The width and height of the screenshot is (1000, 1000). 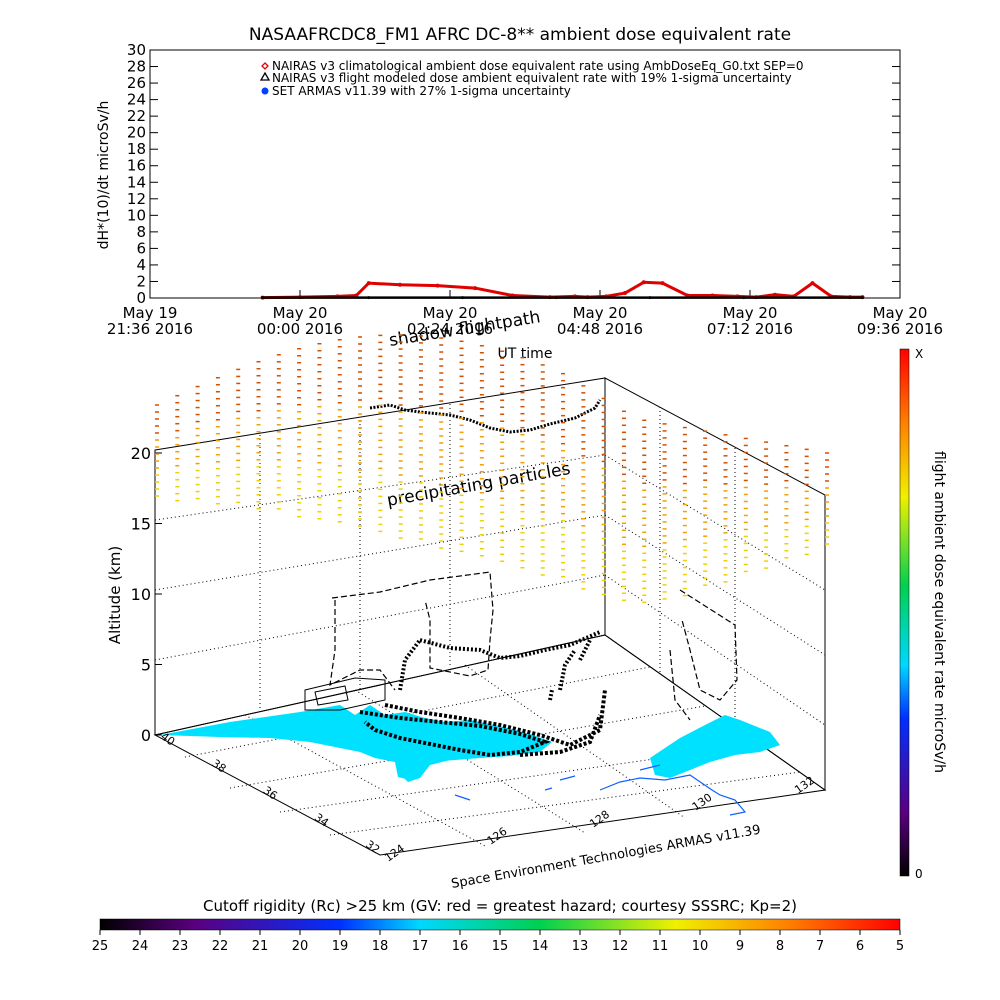 What do you see at coordinates (715, 566) in the screenshot?
I see `right-wall-grid` at bounding box center [715, 566].